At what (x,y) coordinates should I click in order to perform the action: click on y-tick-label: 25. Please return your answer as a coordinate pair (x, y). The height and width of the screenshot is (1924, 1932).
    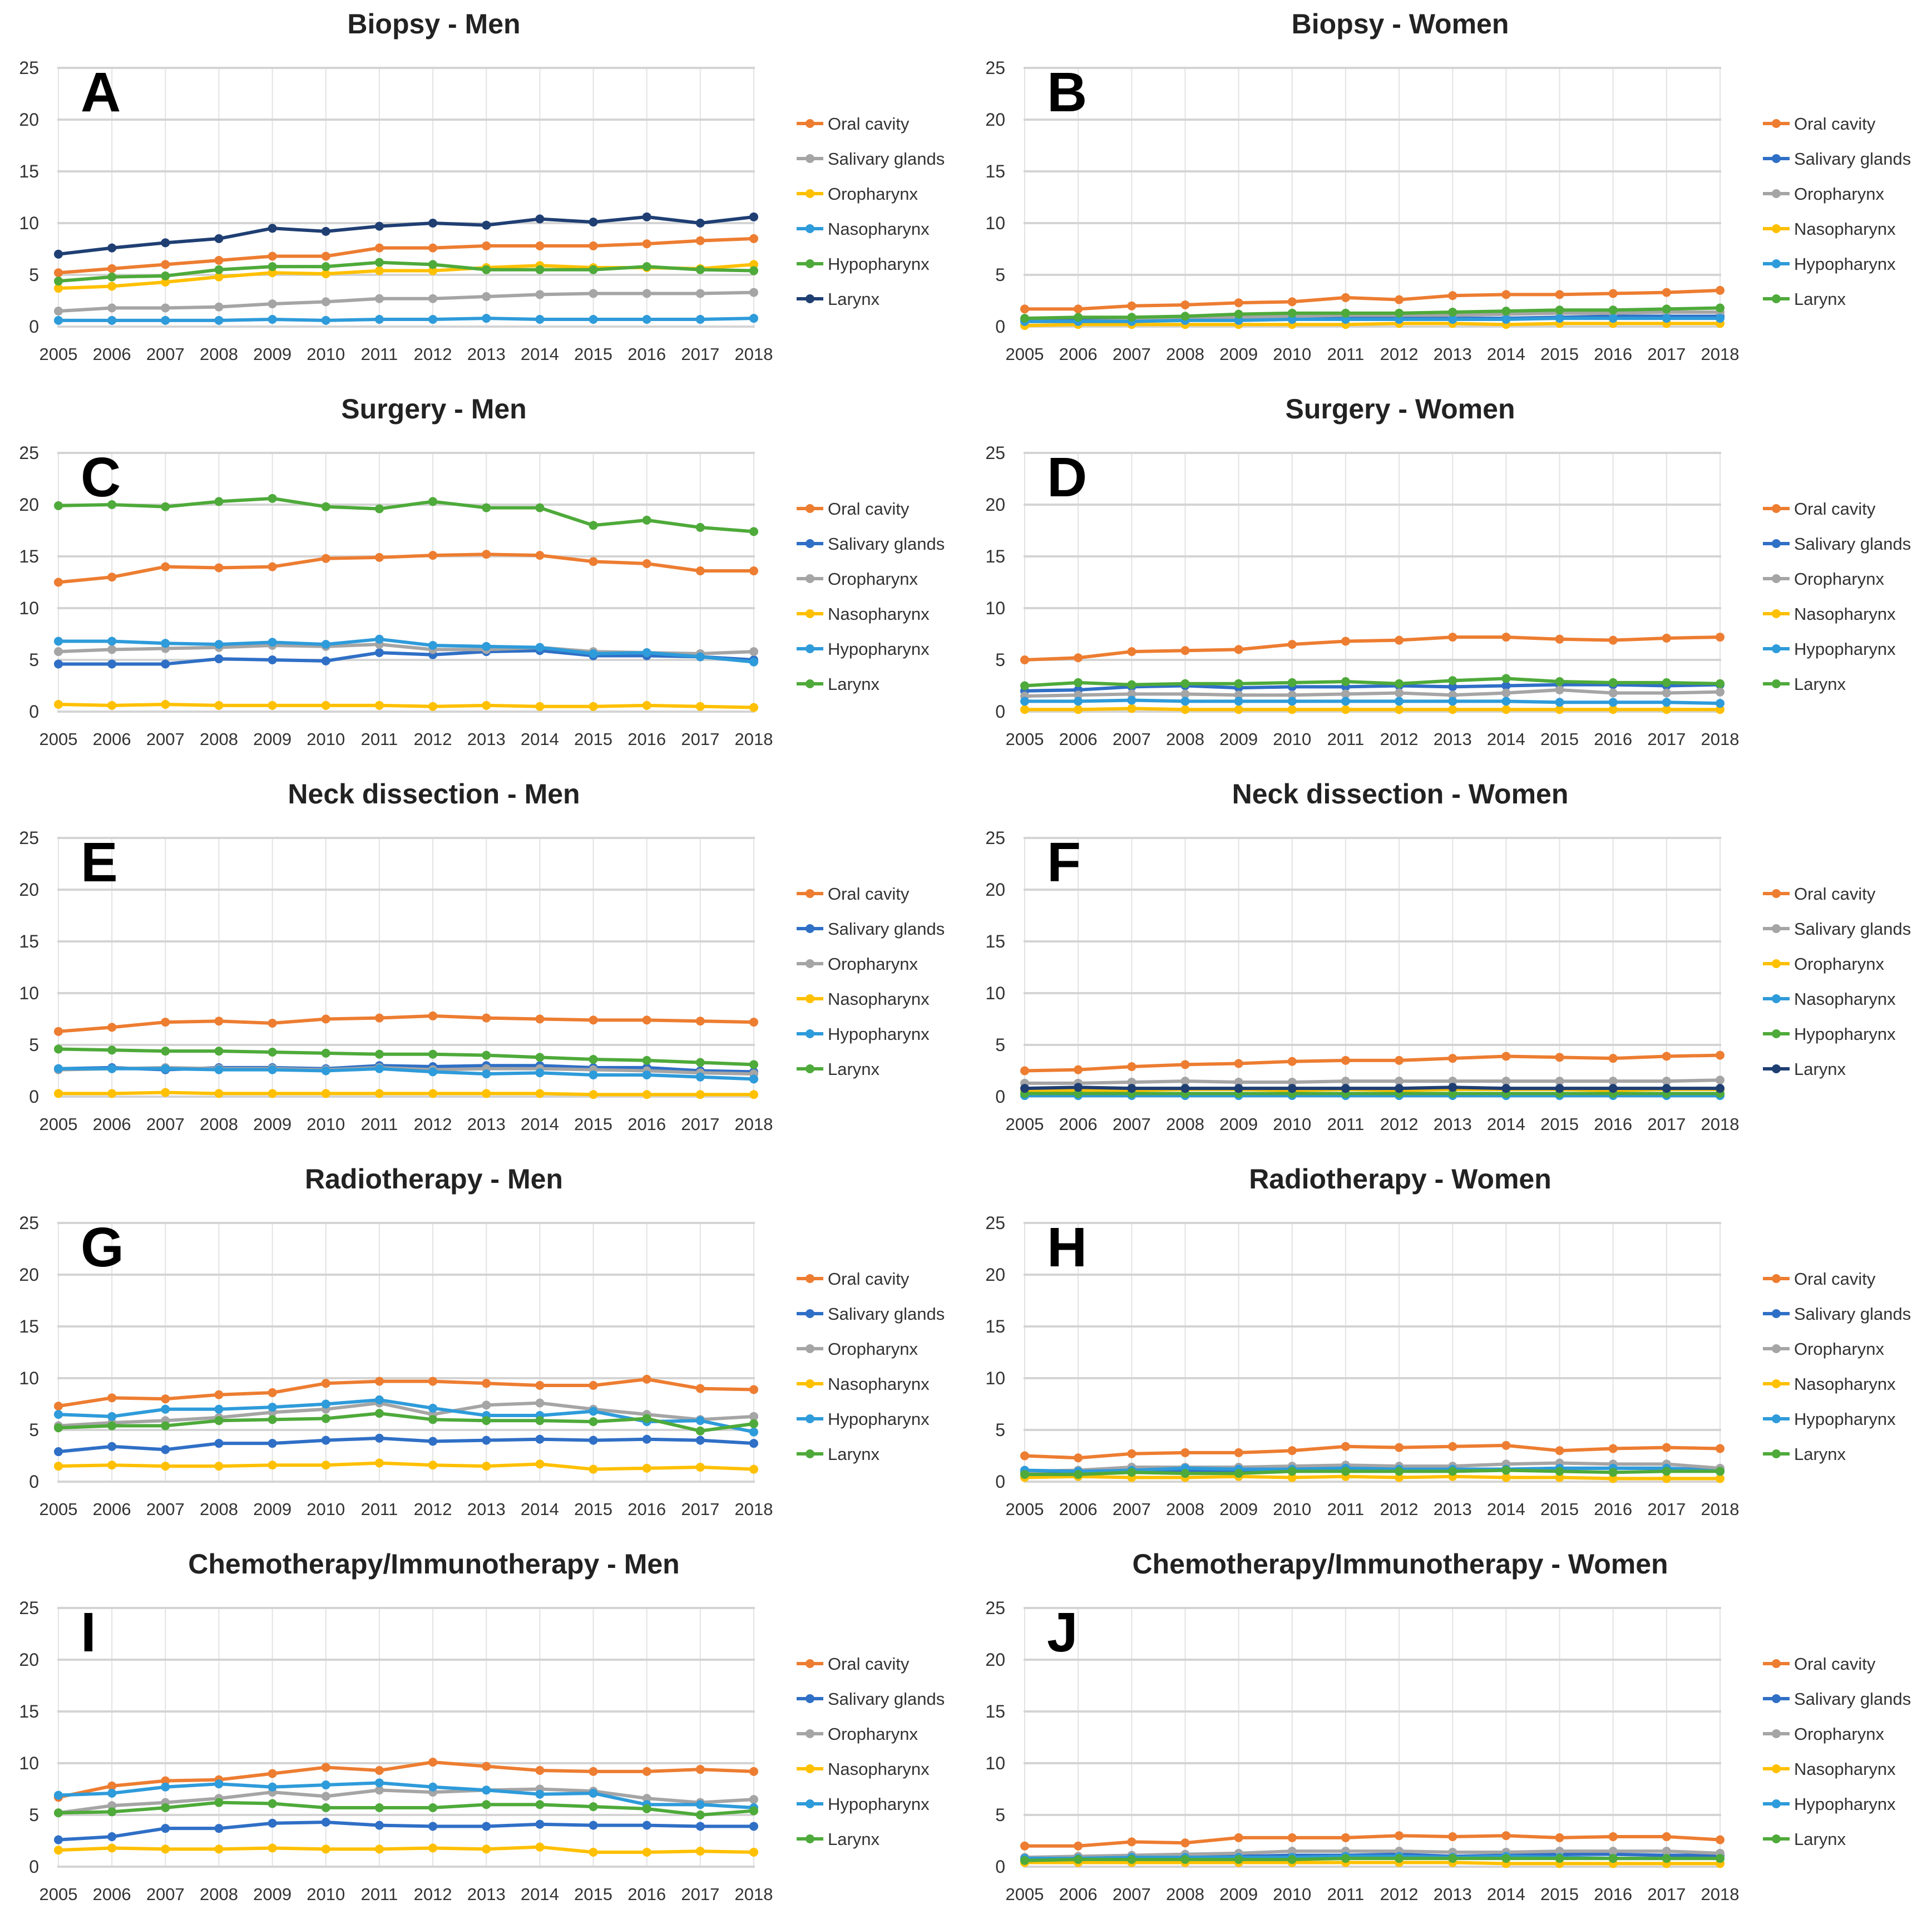
    Looking at the image, I should click on (995, 68).